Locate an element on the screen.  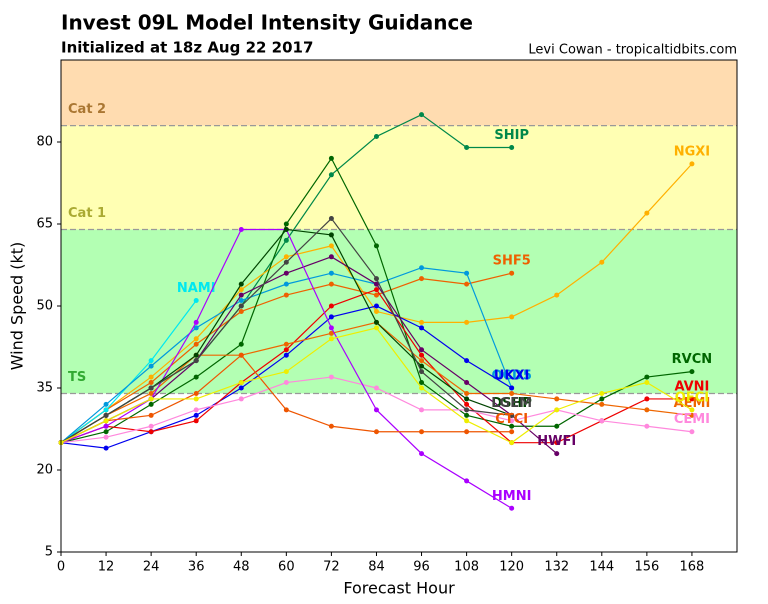
x-tick-label: 0 is located at coordinates (61, 567).